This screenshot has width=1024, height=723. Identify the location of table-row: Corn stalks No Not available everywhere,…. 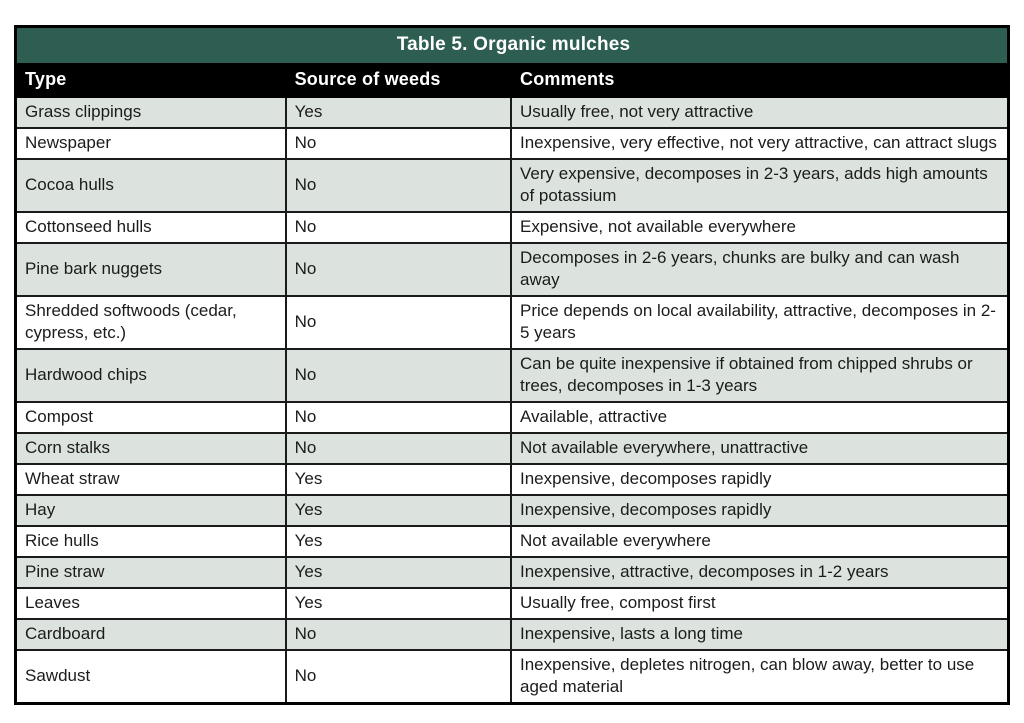
(512, 448).